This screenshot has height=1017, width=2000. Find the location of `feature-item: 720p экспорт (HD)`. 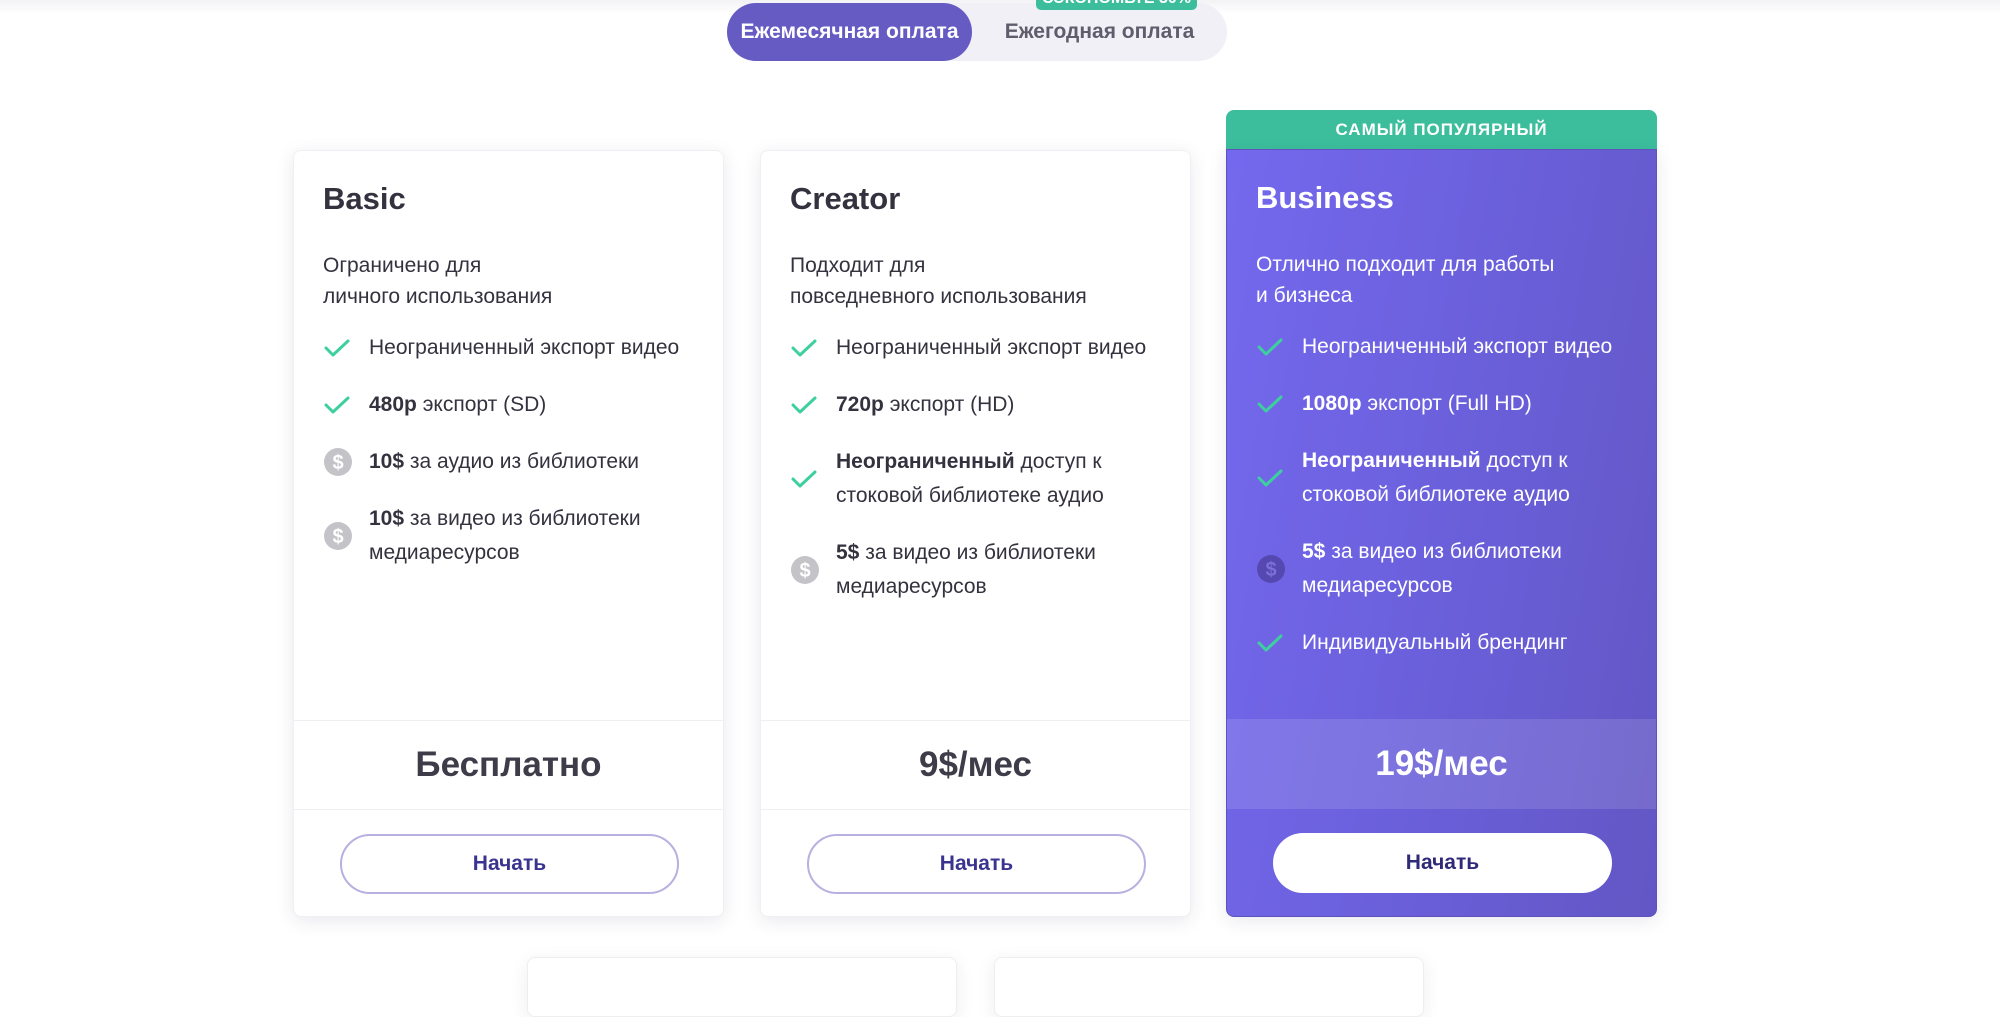

feature-item: 720p экспорт (HD) is located at coordinates (980, 405).